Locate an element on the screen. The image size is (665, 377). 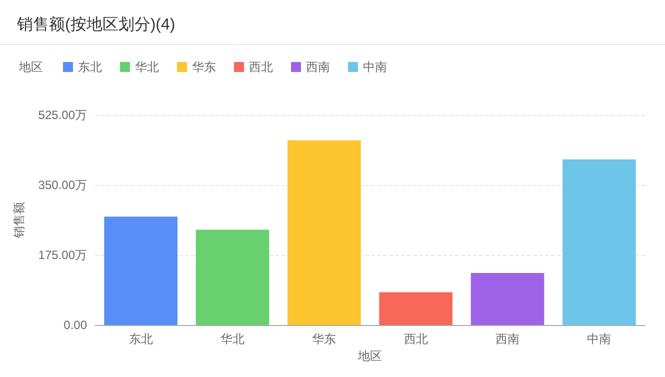
x-tick-label: 西北 is located at coordinates (416, 339).